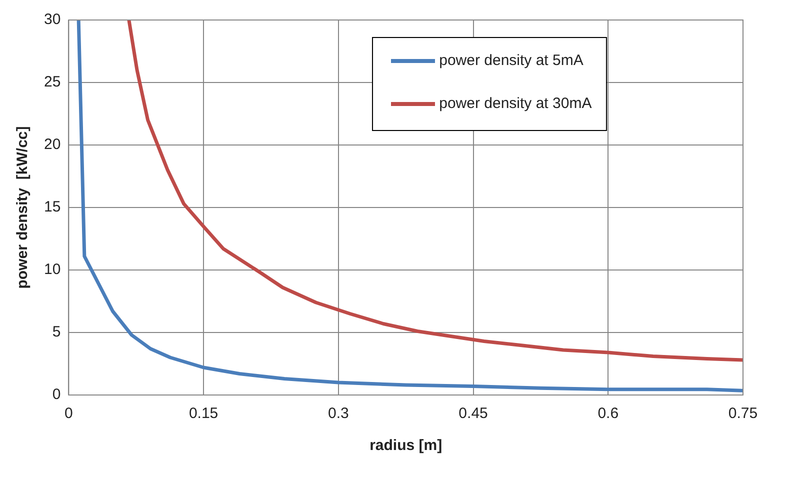  I want to click on x-tick-label: 0.15, so click(203, 413).